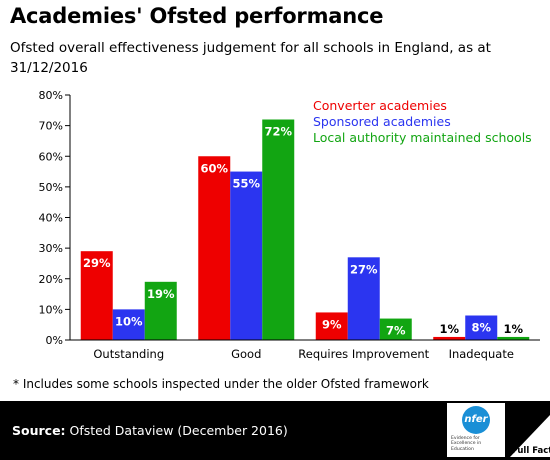  I want to click on y-axis: 0% 10% 20% 30% 40% 50% 60% 70% 80%, so click(55, 218).